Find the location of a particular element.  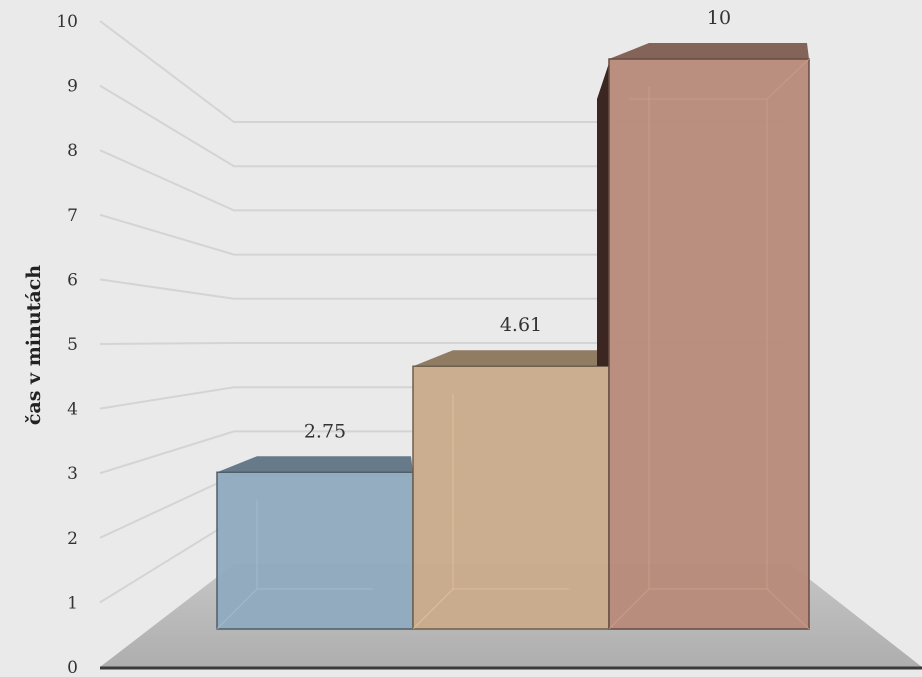

y-tick-label: 9 is located at coordinates (72, 87).